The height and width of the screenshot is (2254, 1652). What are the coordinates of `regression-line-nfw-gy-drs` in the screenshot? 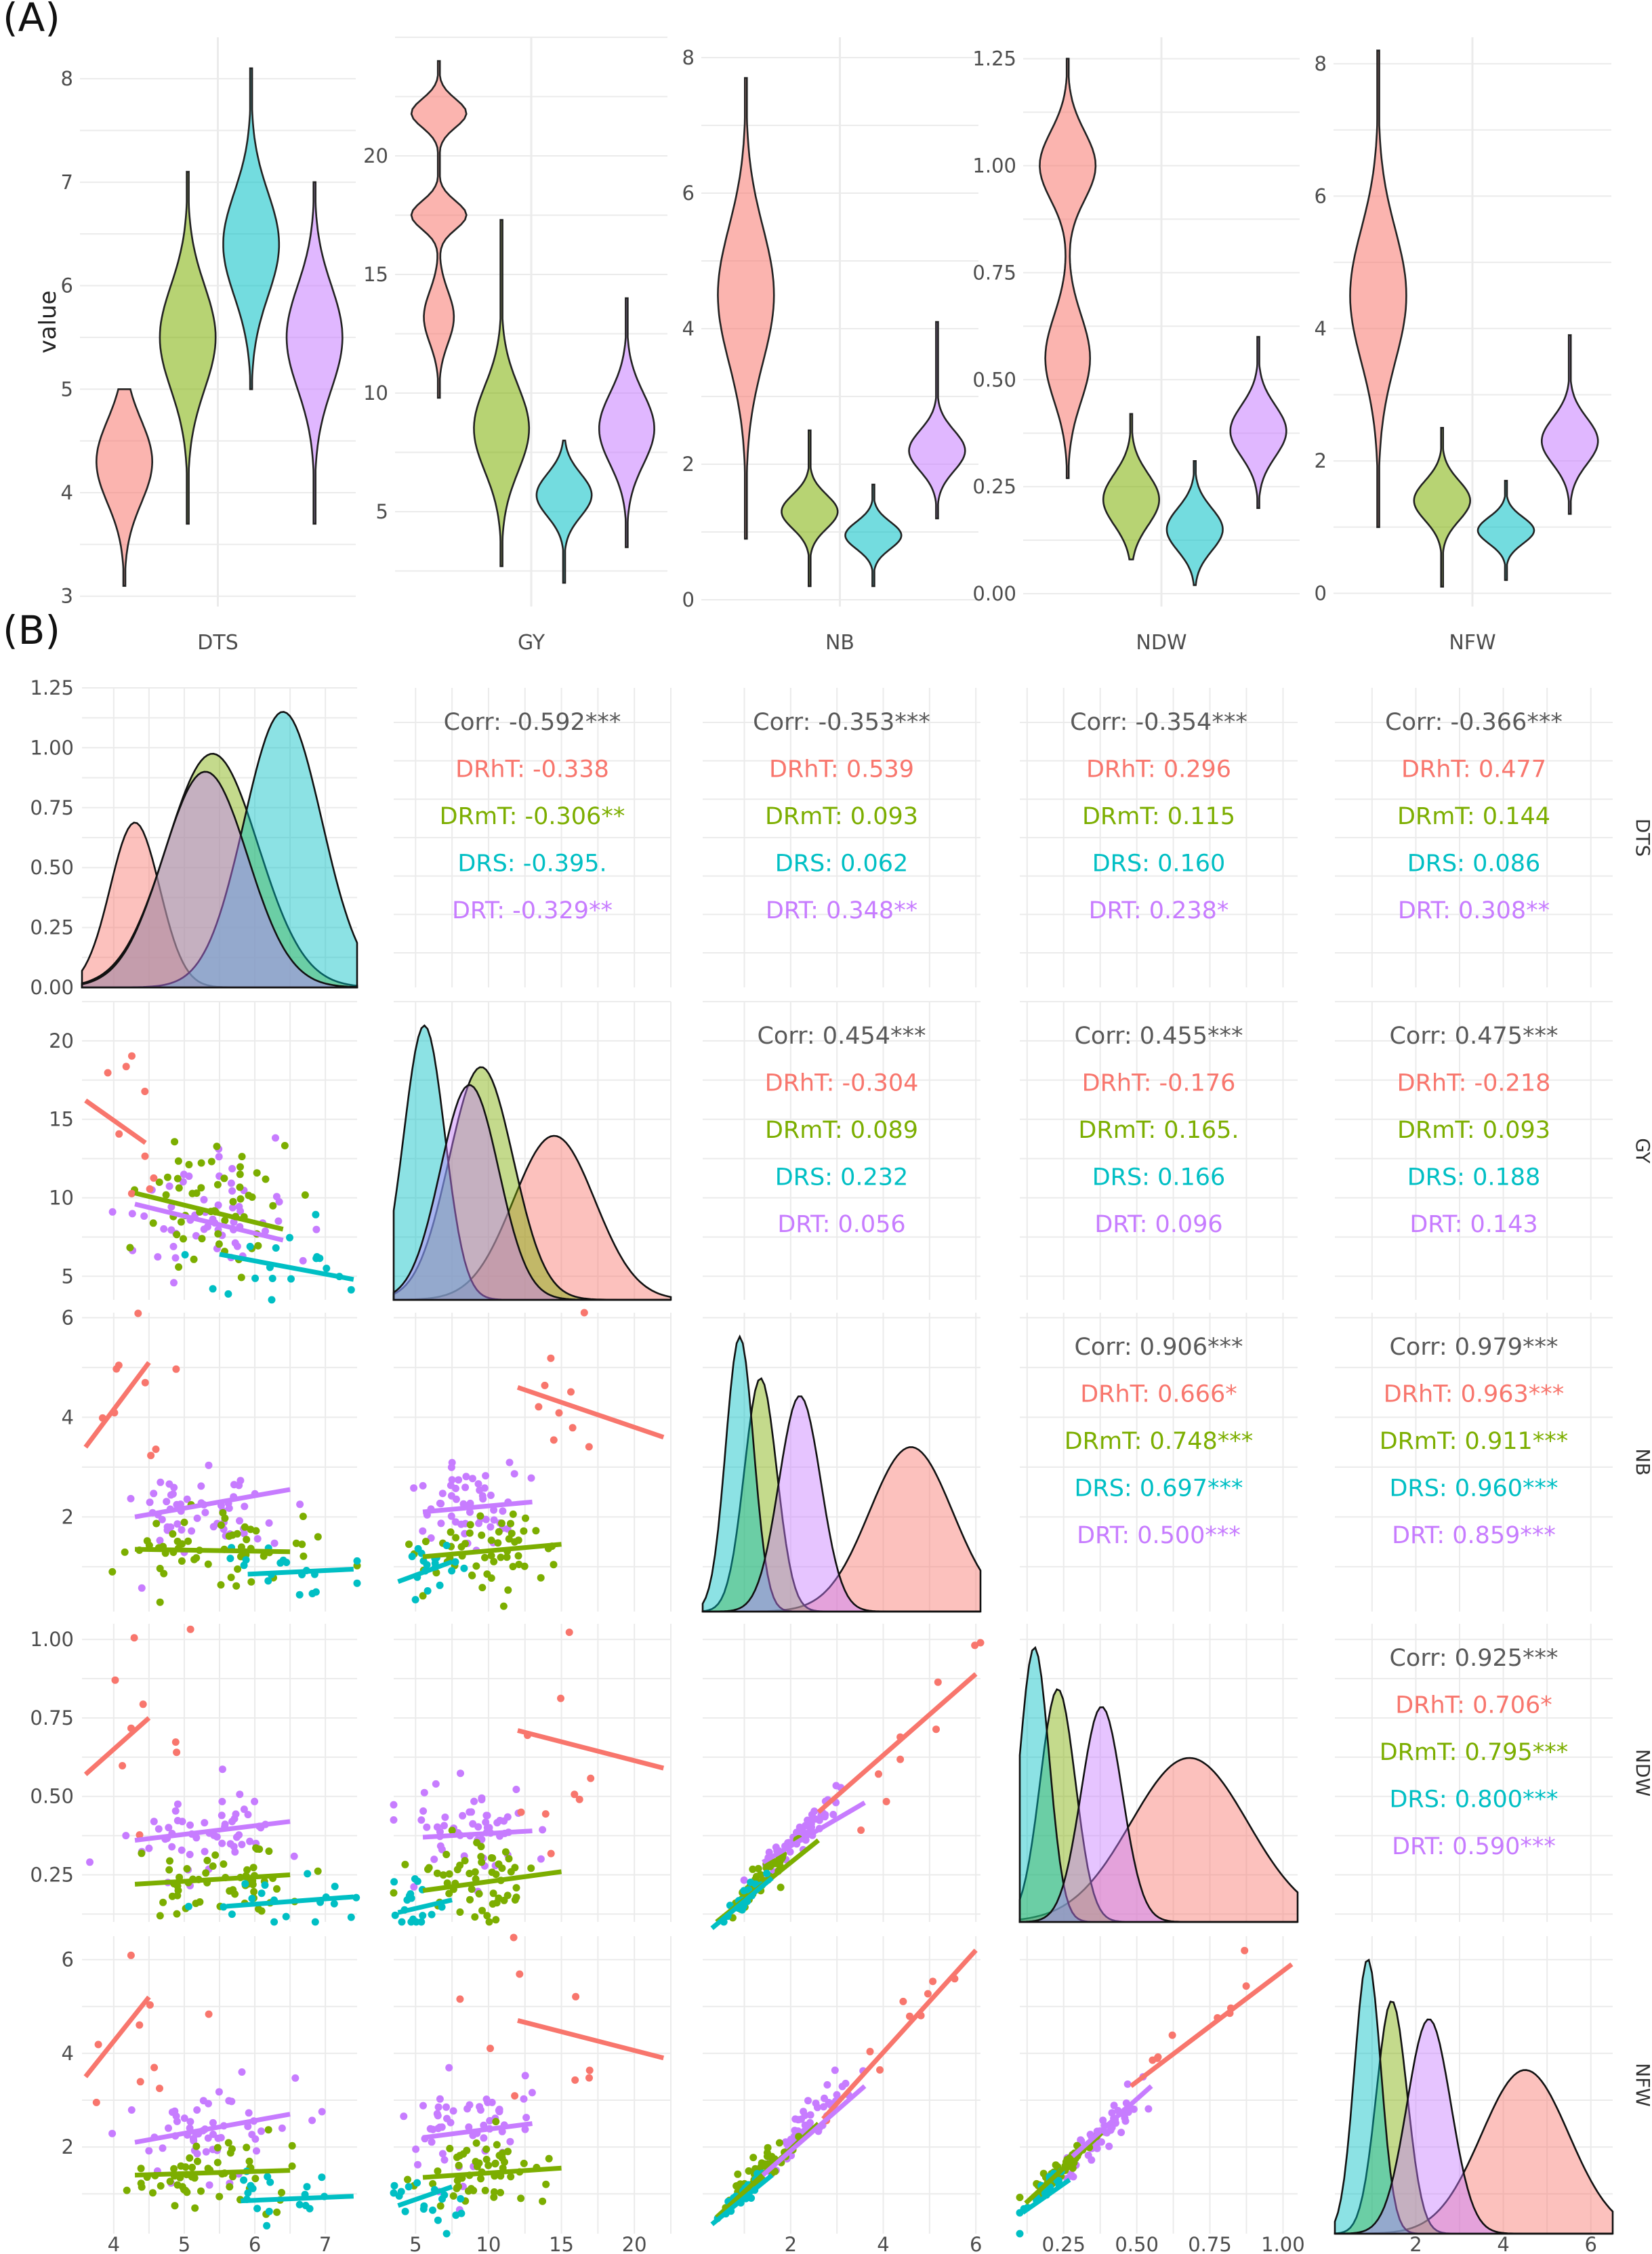 It's located at (425, 2196).